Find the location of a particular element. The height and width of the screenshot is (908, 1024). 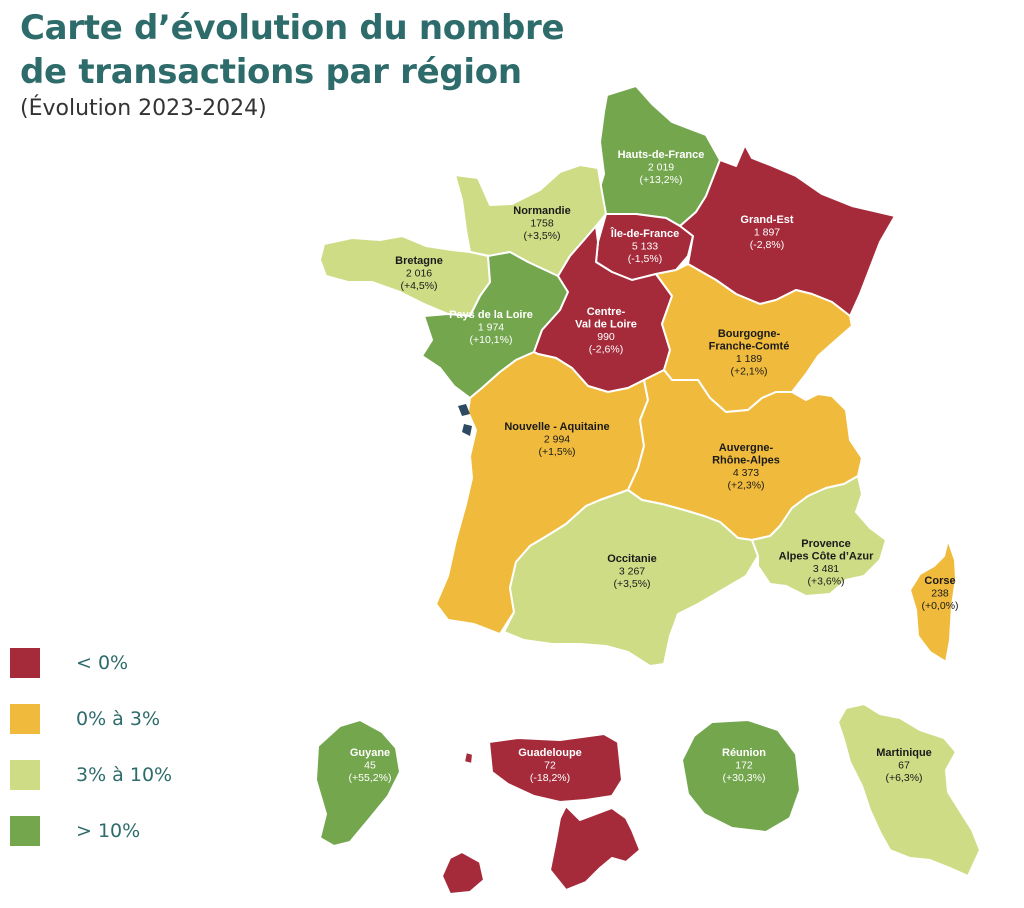

region-label-centre-val-de-loire: Centre-Val de Loire 990 (-2,6%) is located at coordinates (606, 331).